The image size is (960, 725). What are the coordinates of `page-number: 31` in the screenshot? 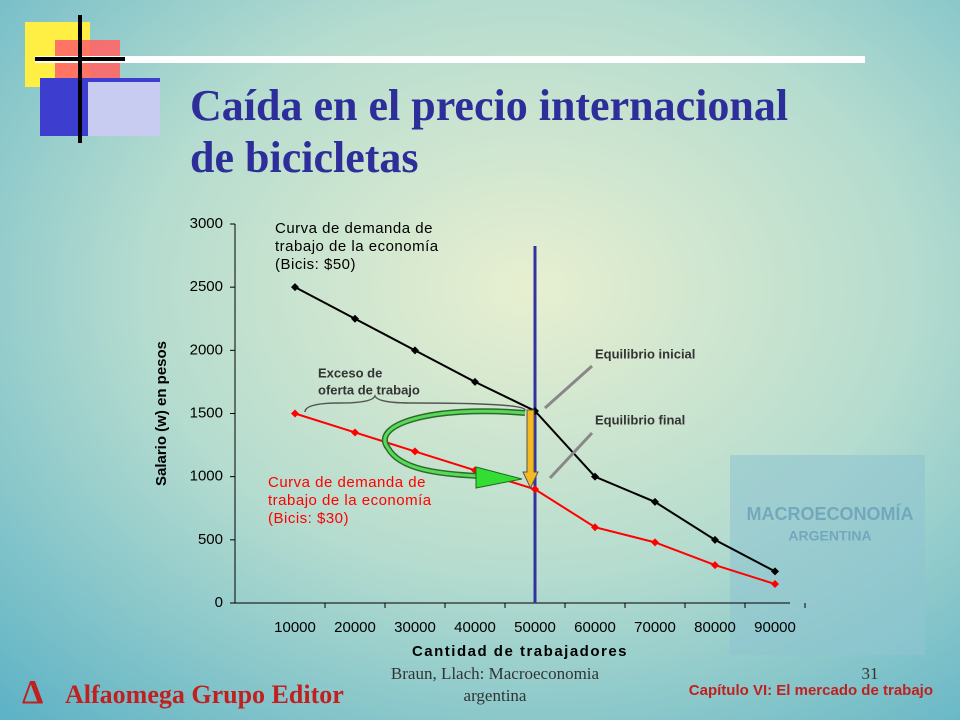 It's located at (870, 673).